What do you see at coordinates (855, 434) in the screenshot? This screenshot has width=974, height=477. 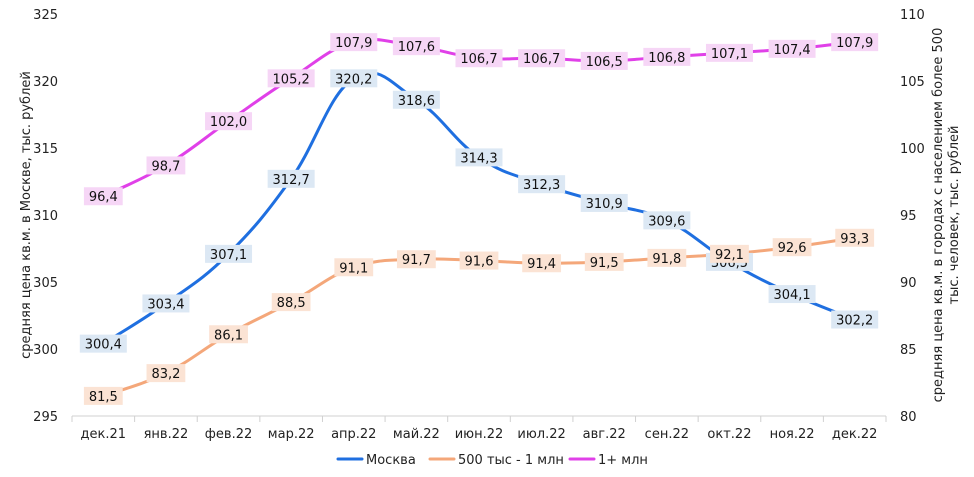 I see `x-tick-label: дек.22` at bounding box center [855, 434].